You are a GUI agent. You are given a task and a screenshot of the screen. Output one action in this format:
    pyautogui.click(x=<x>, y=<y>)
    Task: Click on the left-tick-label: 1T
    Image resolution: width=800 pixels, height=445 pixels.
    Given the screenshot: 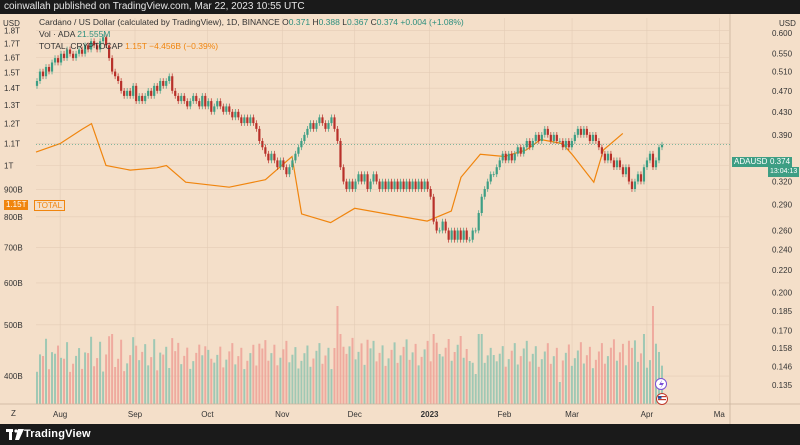 What is the action you would take?
    pyautogui.click(x=8, y=166)
    